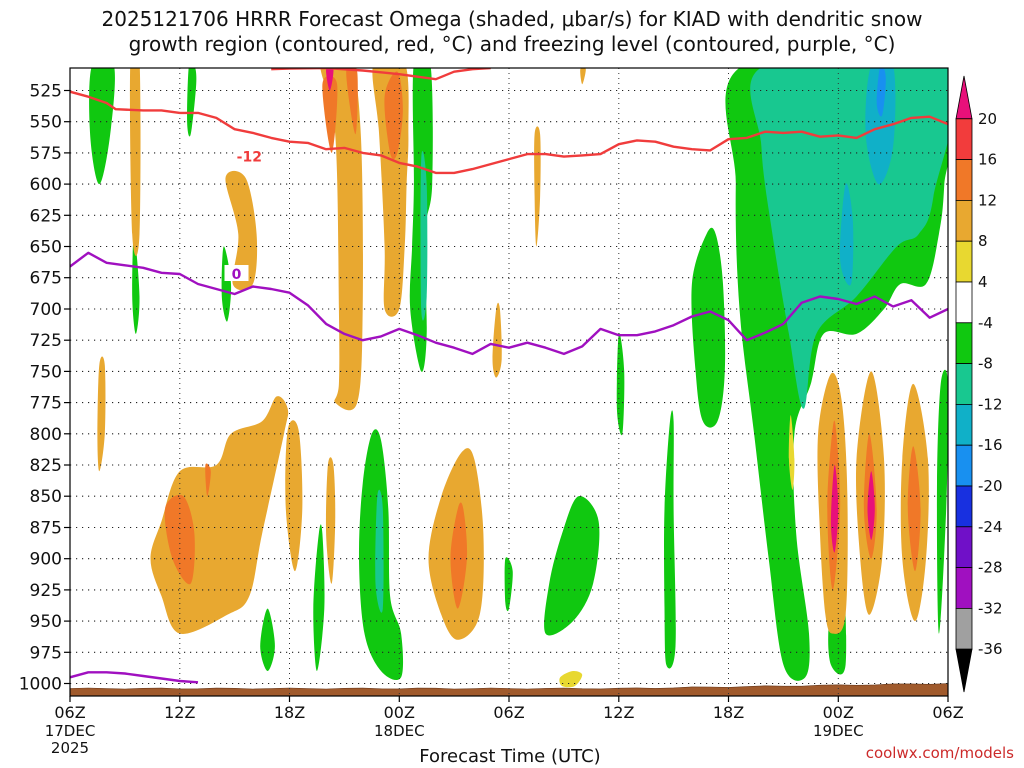  What do you see at coordinates (46, 591) in the screenshot?
I see `y-tick-label: 925` at bounding box center [46, 591].